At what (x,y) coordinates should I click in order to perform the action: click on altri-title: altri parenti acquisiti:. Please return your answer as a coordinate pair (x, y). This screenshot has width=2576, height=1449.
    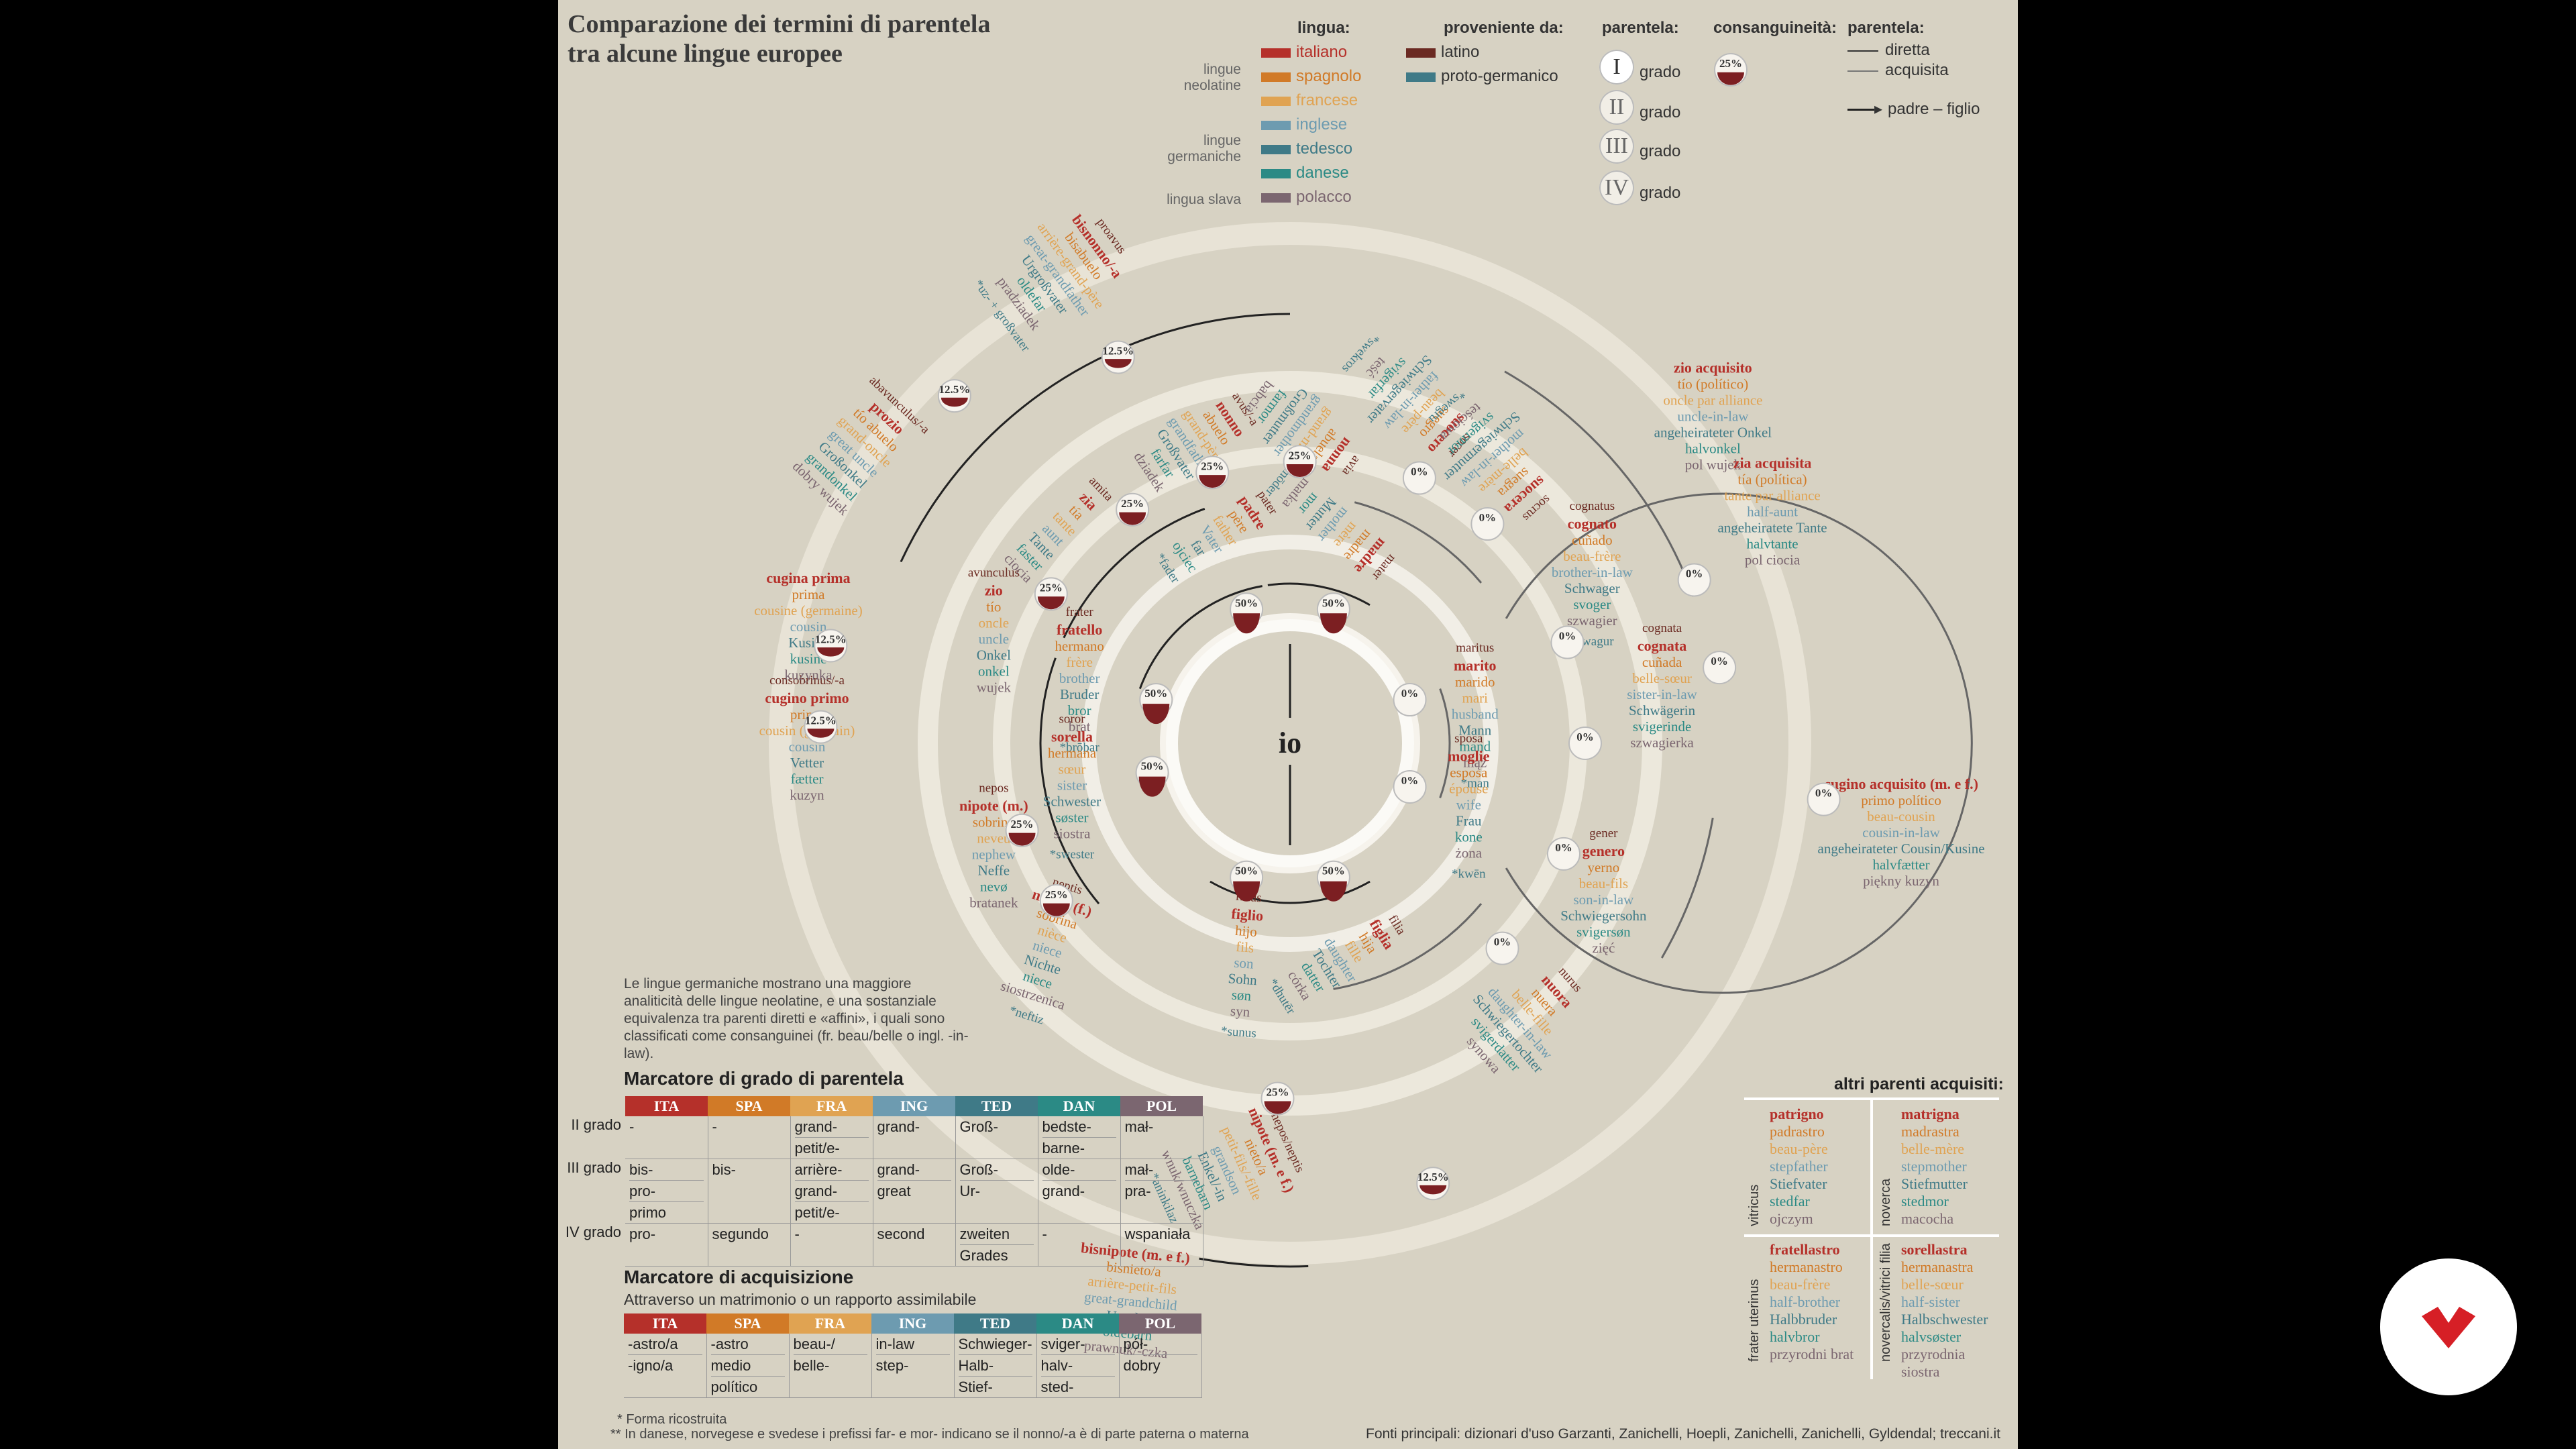
    Looking at the image, I should click on (1919, 1084).